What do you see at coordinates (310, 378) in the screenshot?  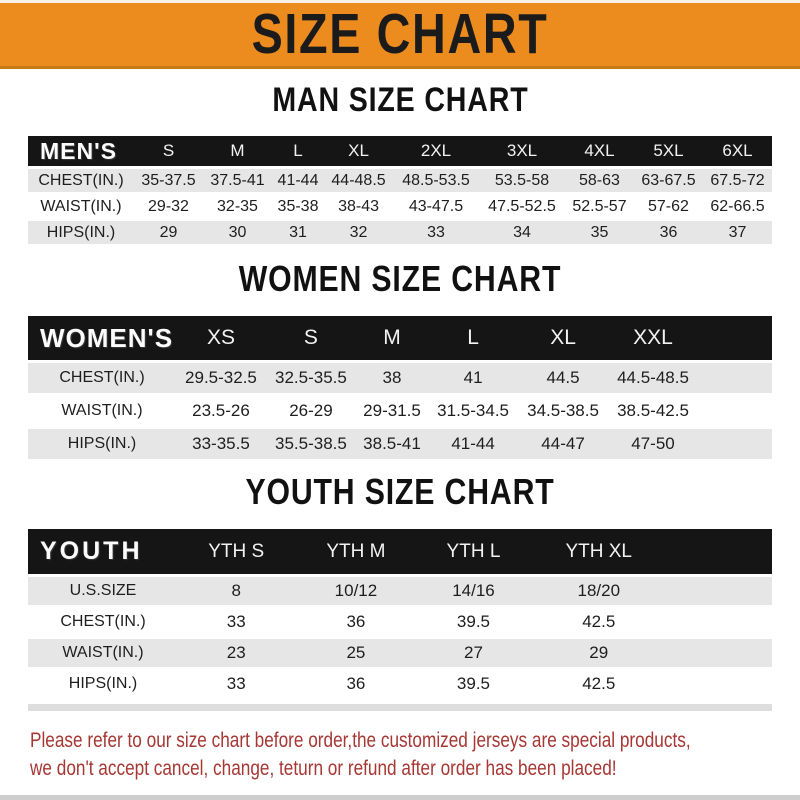 I see `size-cell: 32.5-35.5` at bounding box center [310, 378].